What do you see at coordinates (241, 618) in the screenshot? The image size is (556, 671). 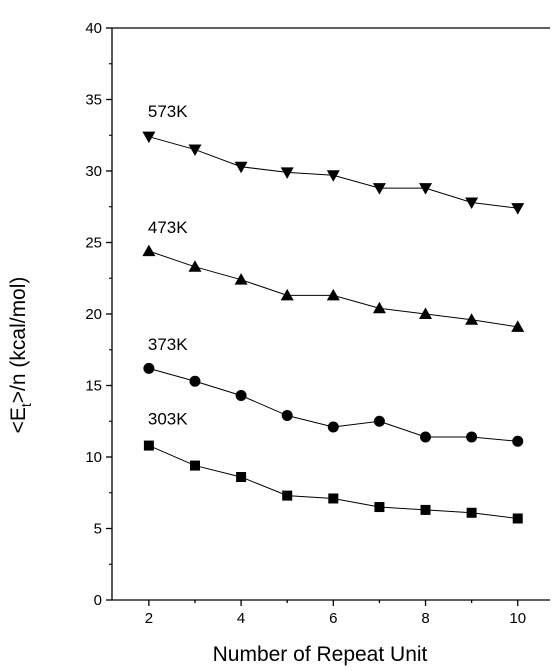 I see `x-tick-label: 4` at bounding box center [241, 618].